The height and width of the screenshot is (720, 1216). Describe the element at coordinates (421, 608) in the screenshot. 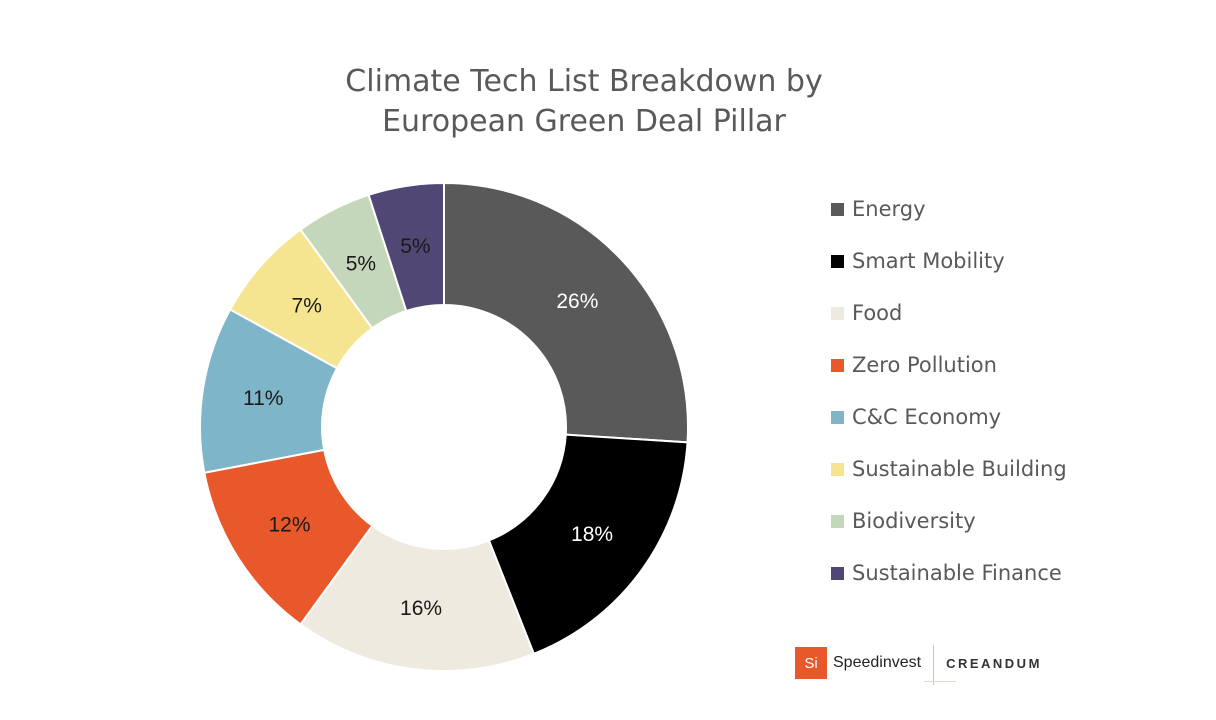

I see `data-label-food: 16%` at that location.